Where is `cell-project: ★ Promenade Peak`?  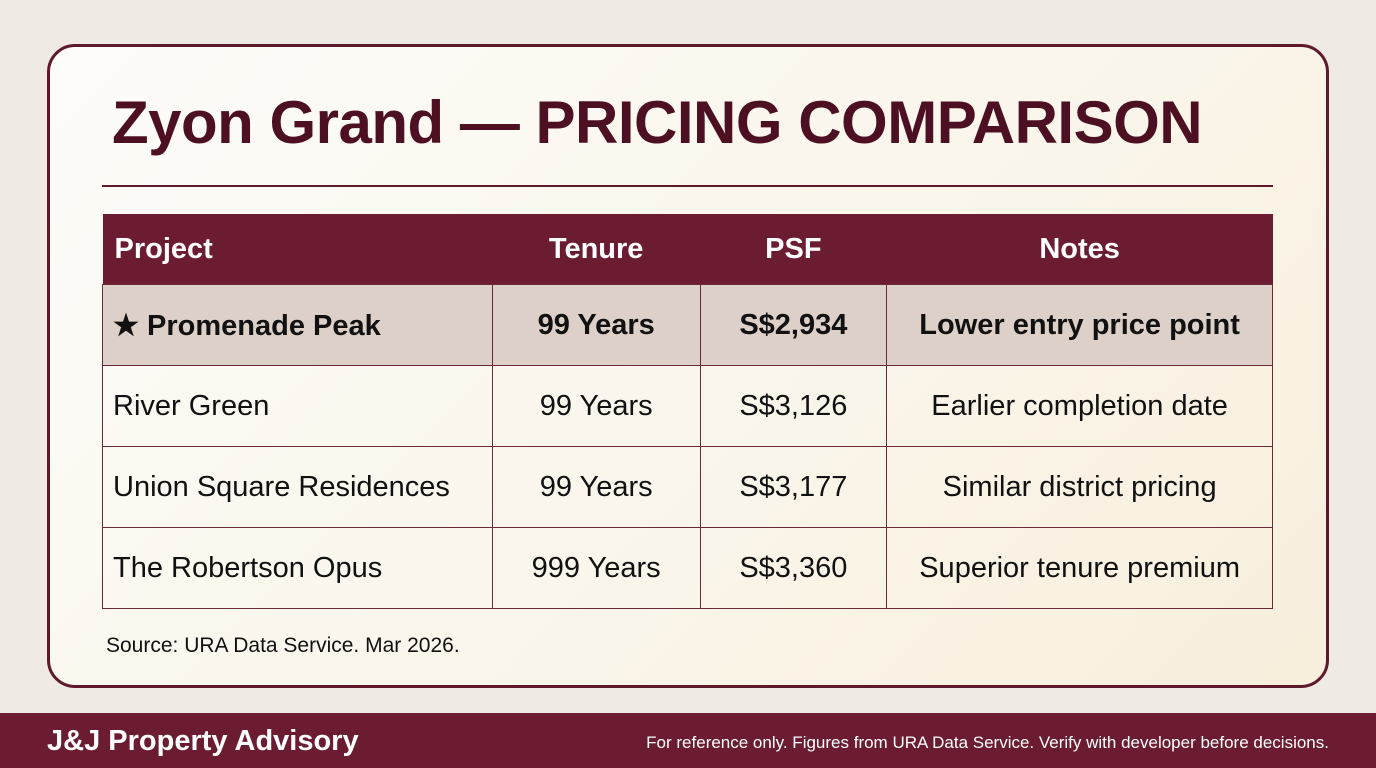
cell-project: ★ Promenade Peak is located at coordinates (297, 325).